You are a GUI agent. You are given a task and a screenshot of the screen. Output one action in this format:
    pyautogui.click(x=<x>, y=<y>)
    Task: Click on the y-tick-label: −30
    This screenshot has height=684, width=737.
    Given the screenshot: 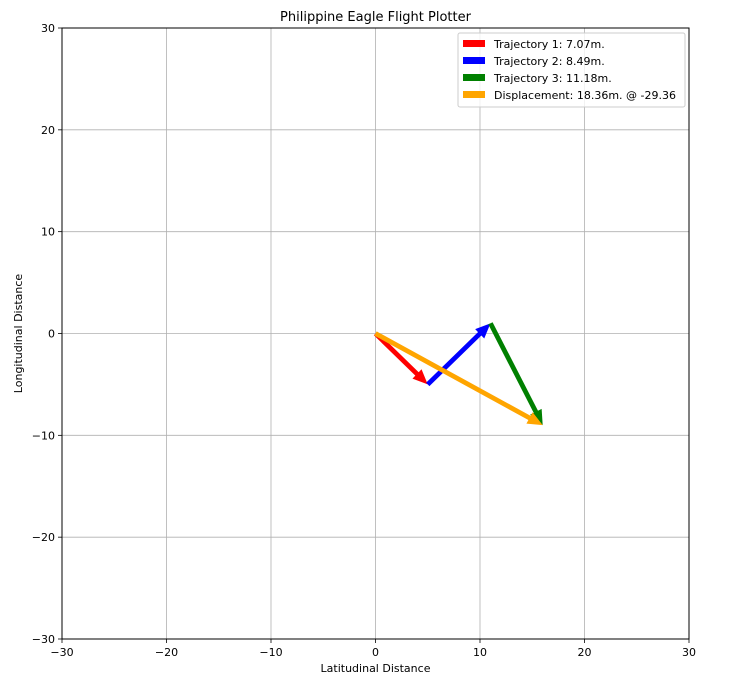 What is the action you would take?
    pyautogui.click(x=43, y=639)
    